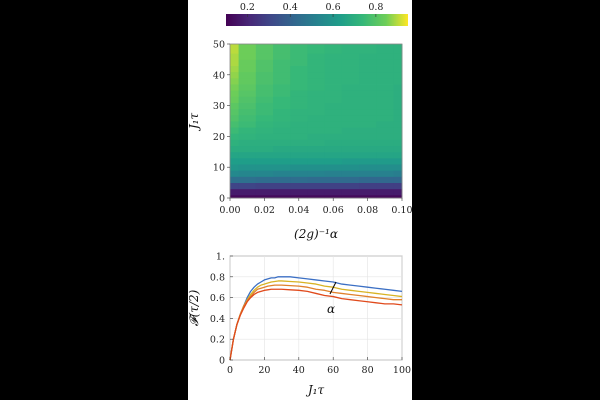 This screenshot has height=400, width=600. Describe the element at coordinates (298, 210) in the screenshot. I see `heatmap-xtick-label: 0.04` at that location.